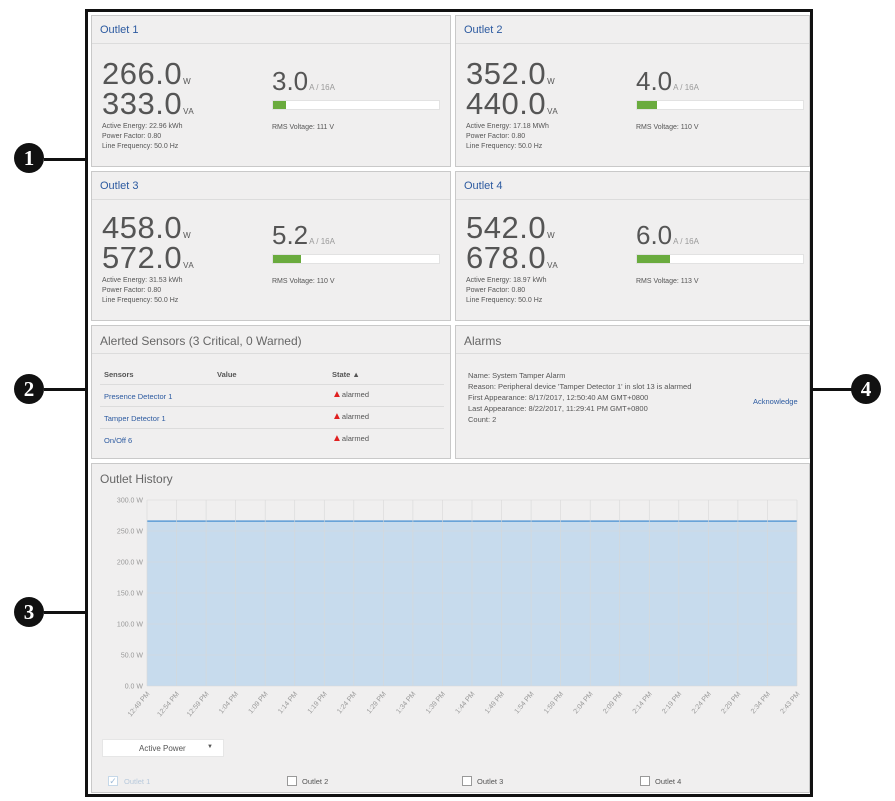 This screenshot has height=801, width=895. What do you see at coordinates (287, 259) in the screenshot?
I see `outlet-3-load-fill` at bounding box center [287, 259].